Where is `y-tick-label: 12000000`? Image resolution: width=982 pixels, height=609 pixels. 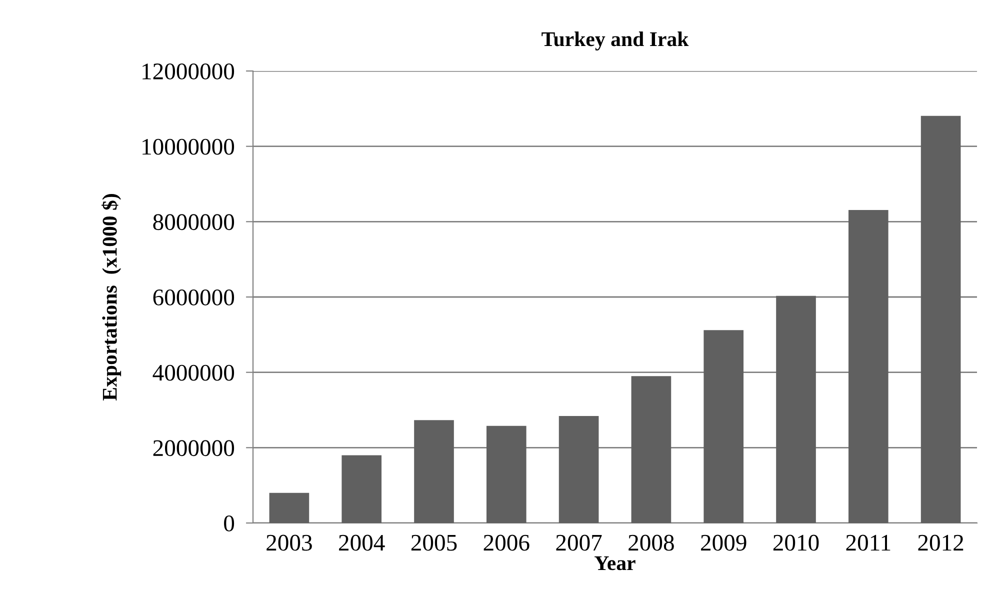
y-tick-label: 12000000 is located at coordinates (188, 71).